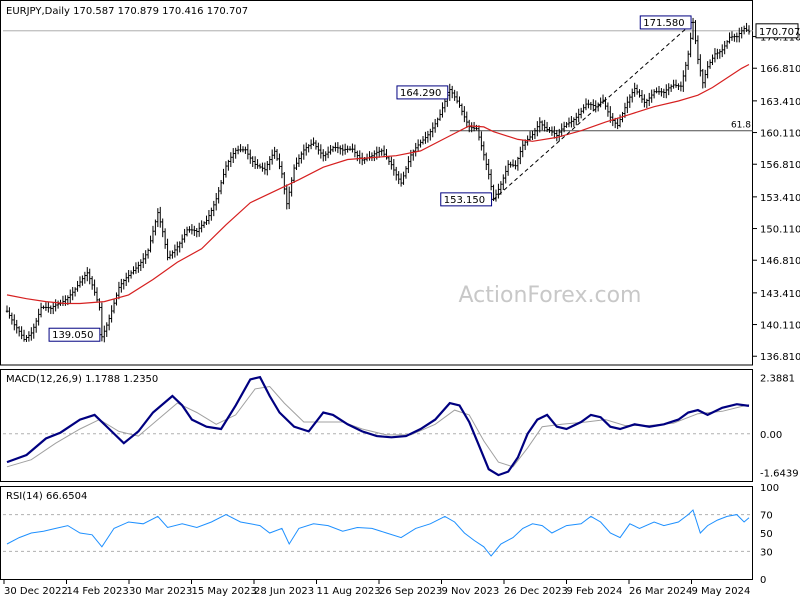 The height and width of the screenshot is (604, 800). Describe the element at coordinates (780, 294) in the screenshot. I see `price-y-tick-label: 143.410` at that location.